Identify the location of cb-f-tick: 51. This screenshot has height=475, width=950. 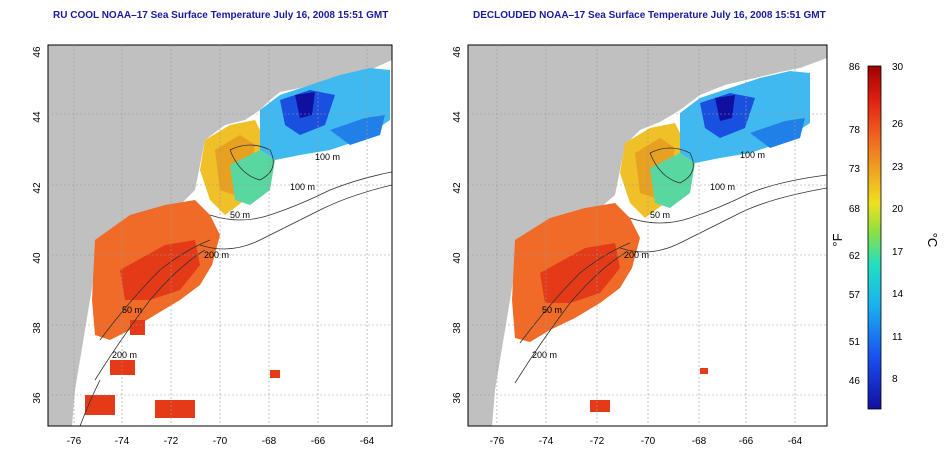
(855, 342).